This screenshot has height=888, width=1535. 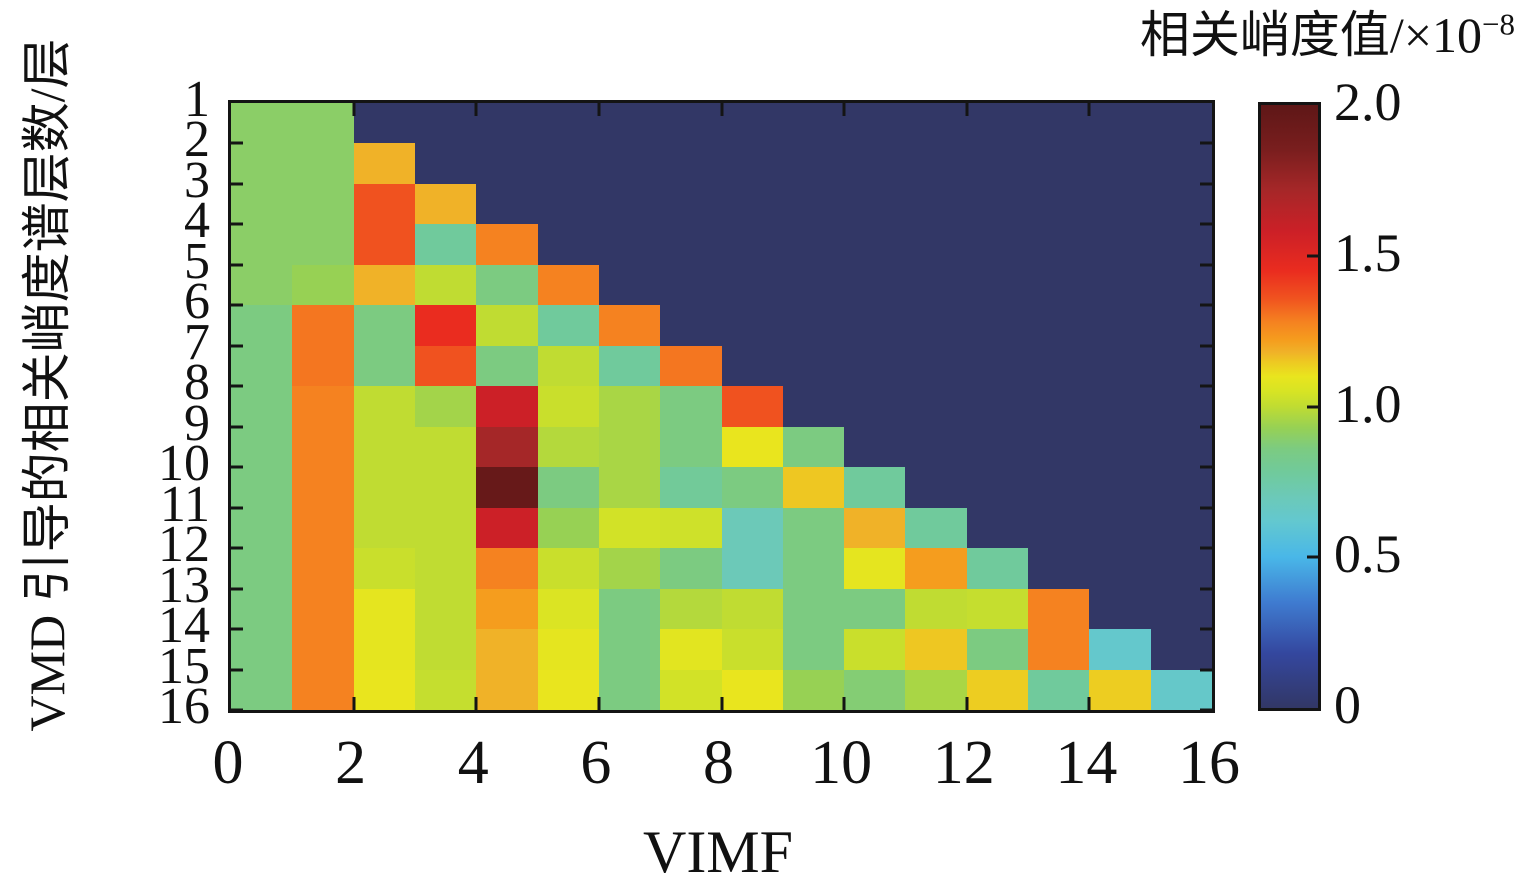 I want to click on y-axis-title: VMD 引导的相关峭度谱层数/层, so click(x=47, y=385).